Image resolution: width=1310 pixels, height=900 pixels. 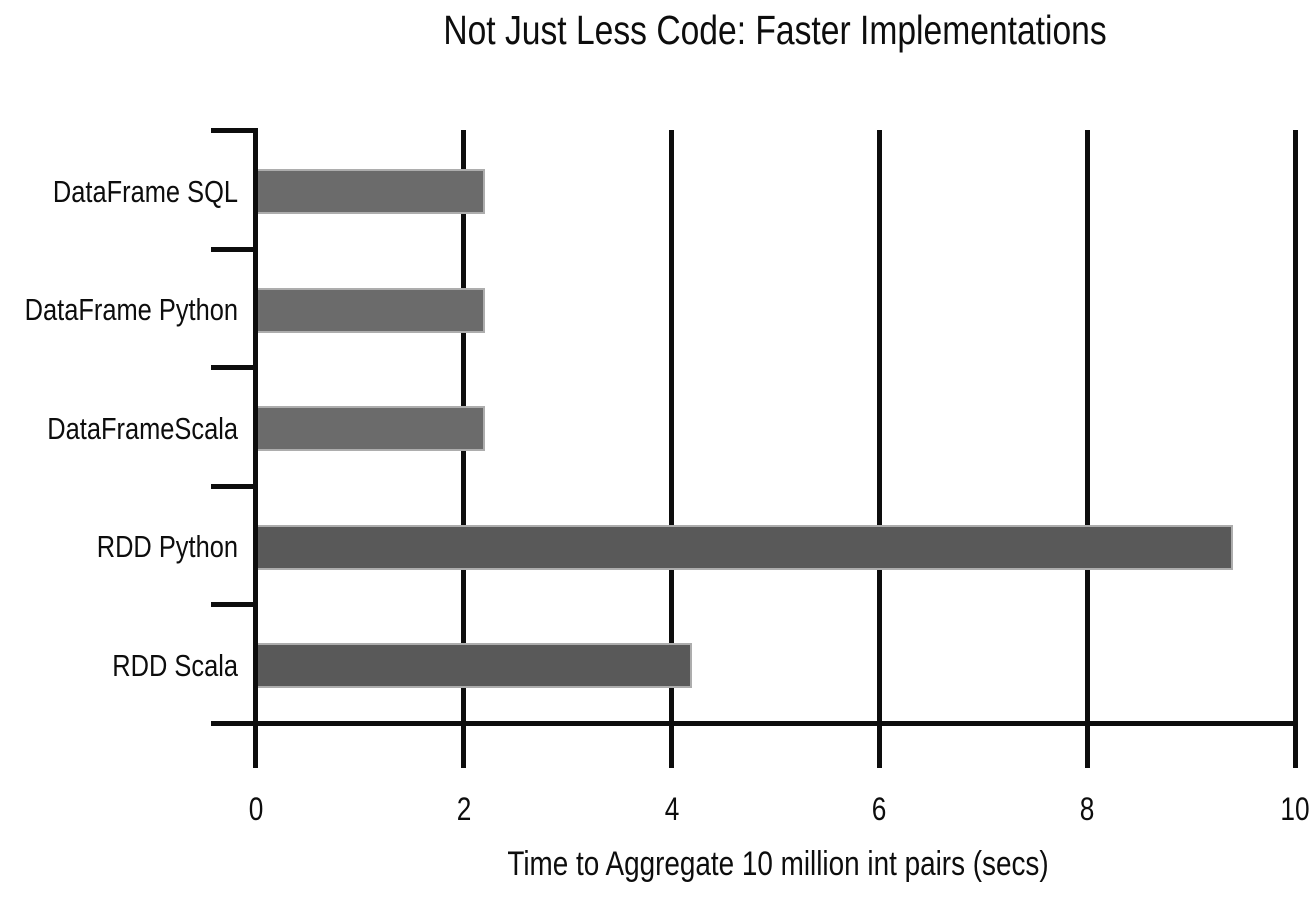 I want to click on category-label: DataFrameScala, so click(x=142, y=428).